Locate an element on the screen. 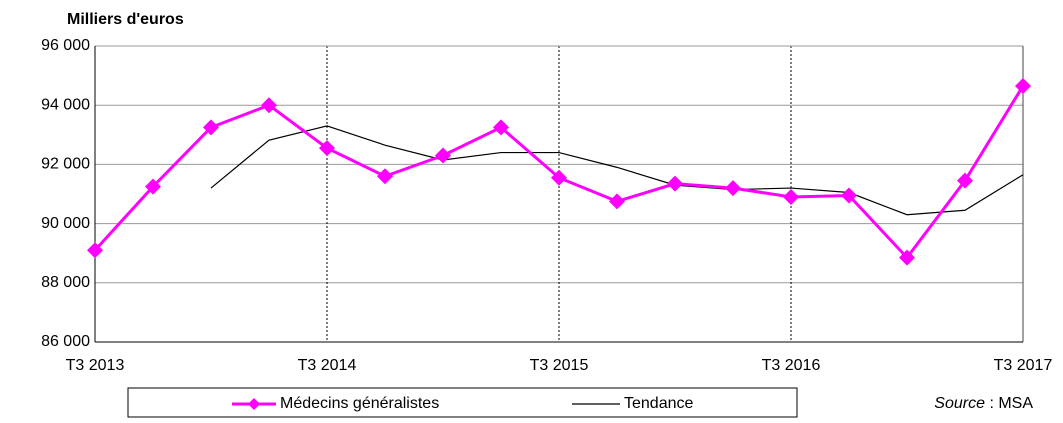  y-tick-label: 92 000 is located at coordinates (65, 164).